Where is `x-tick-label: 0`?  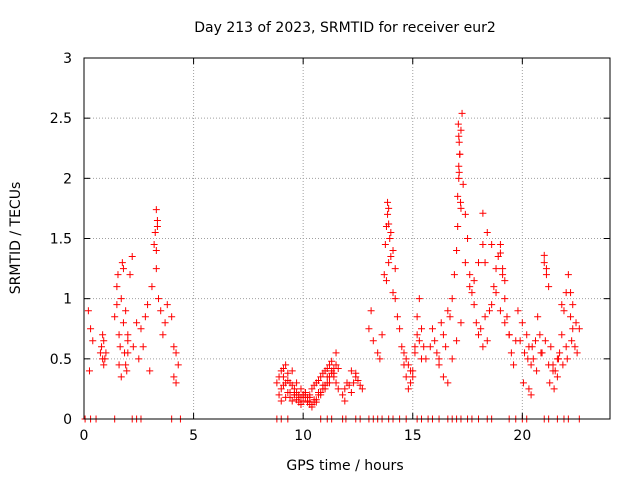
x-tick-label: 0 is located at coordinates (84, 436).